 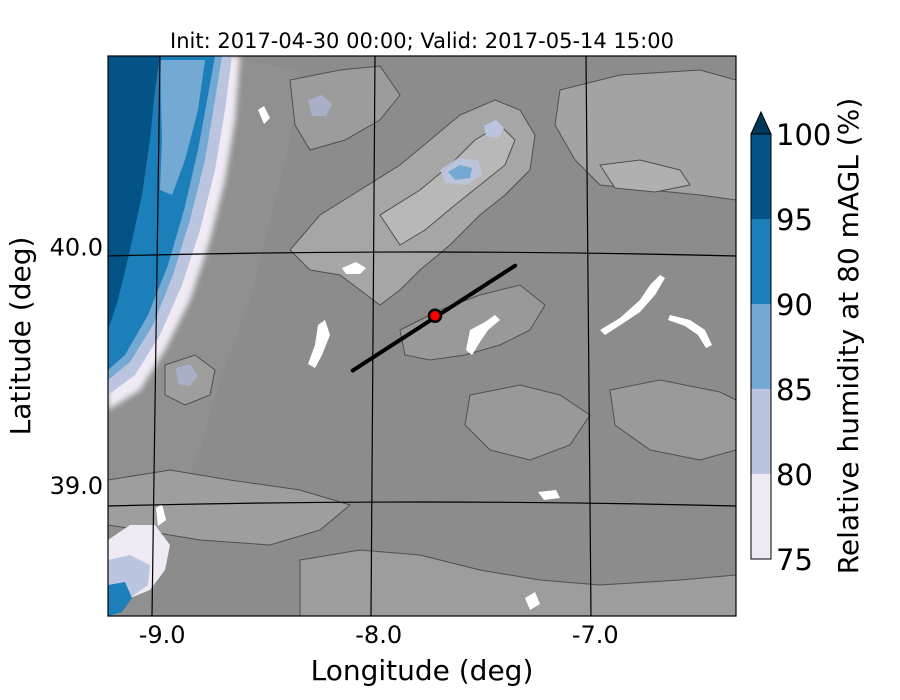 I want to click on terrain-valley-central, so click(x=472, y=322).